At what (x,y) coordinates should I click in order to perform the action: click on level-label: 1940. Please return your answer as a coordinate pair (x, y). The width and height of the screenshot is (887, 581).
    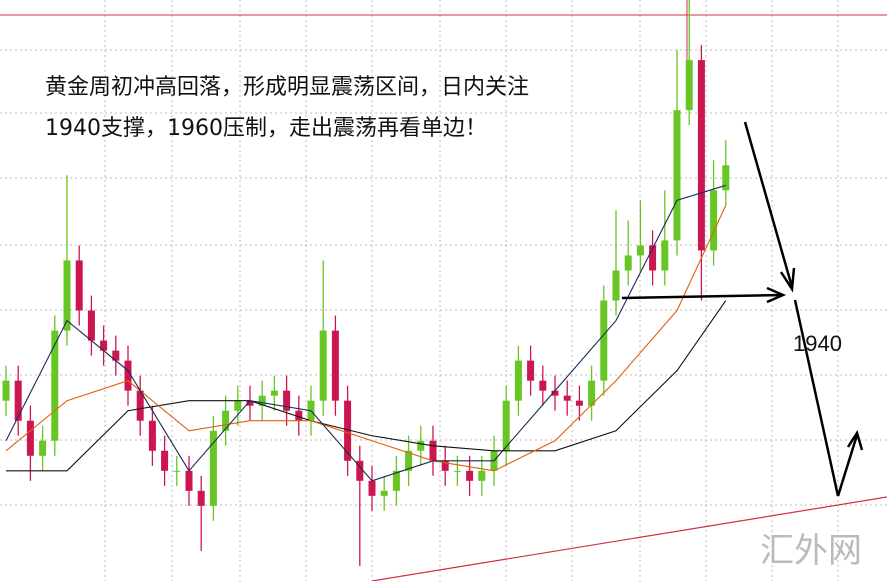
    Looking at the image, I should click on (817, 343).